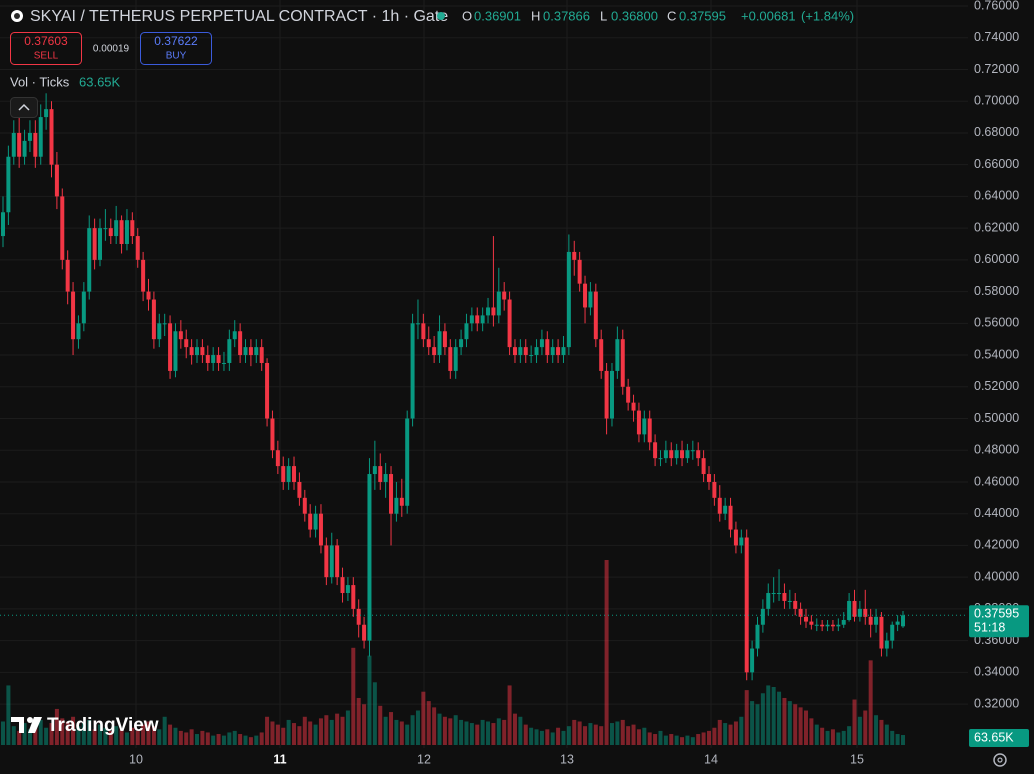  I want to click on settings-icon, so click(1000, 760).